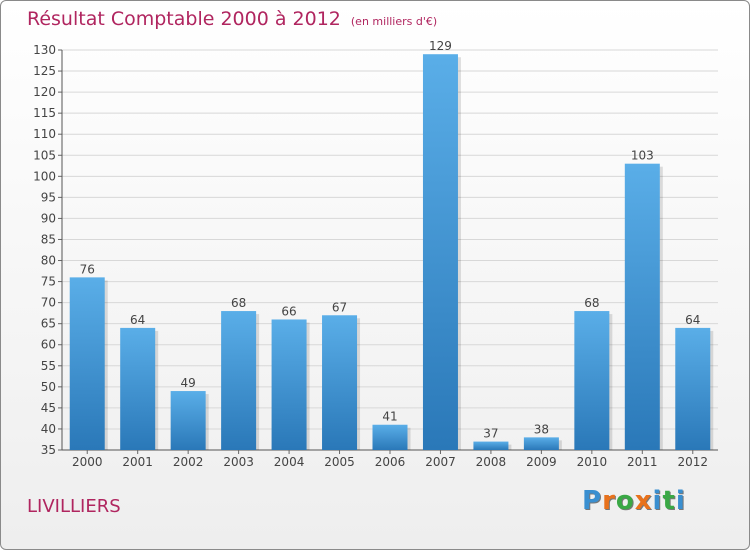 Image resolution: width=750 pixels, height=550 pixels. What do you see at coordinates (339, 307) in the screenshot?
I see `value-label-2005: 67` at bounding box center [339, 307].